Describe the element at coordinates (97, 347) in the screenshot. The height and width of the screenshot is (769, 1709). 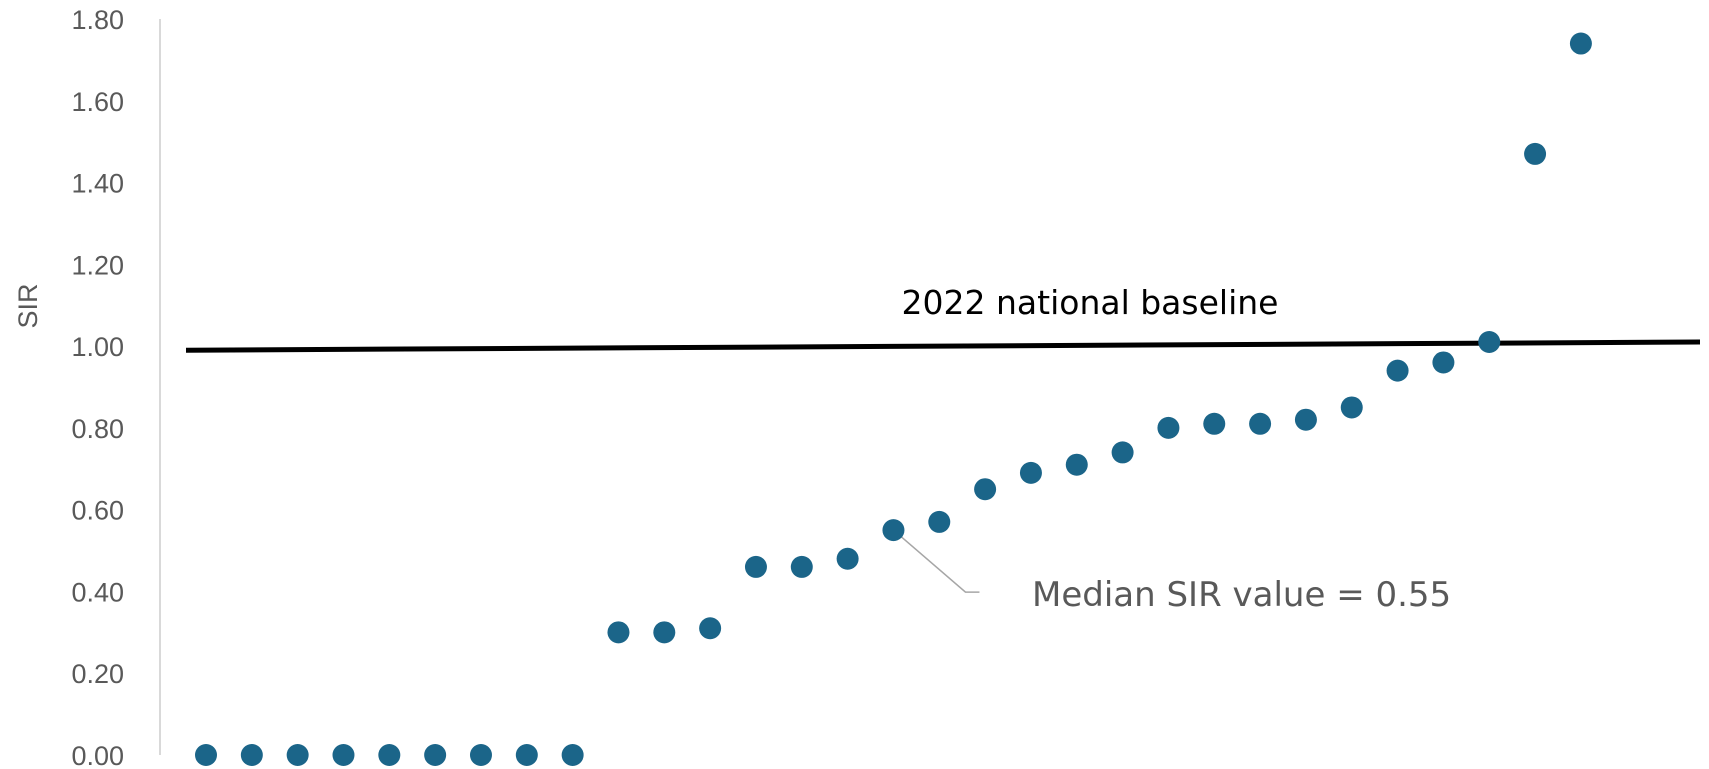
I see `y-tick-label: 1.00` at that location.